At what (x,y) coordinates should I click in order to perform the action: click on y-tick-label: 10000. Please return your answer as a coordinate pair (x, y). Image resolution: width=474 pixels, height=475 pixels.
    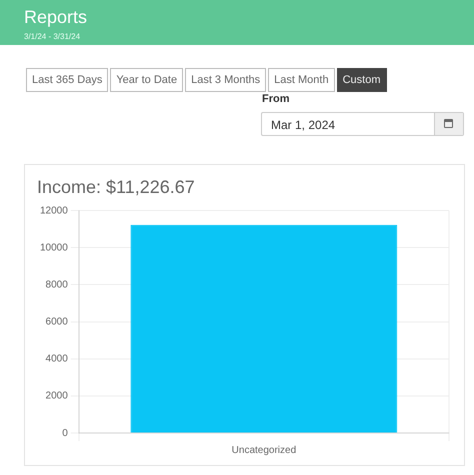
    Looking at the image, I should click on (54, 248).